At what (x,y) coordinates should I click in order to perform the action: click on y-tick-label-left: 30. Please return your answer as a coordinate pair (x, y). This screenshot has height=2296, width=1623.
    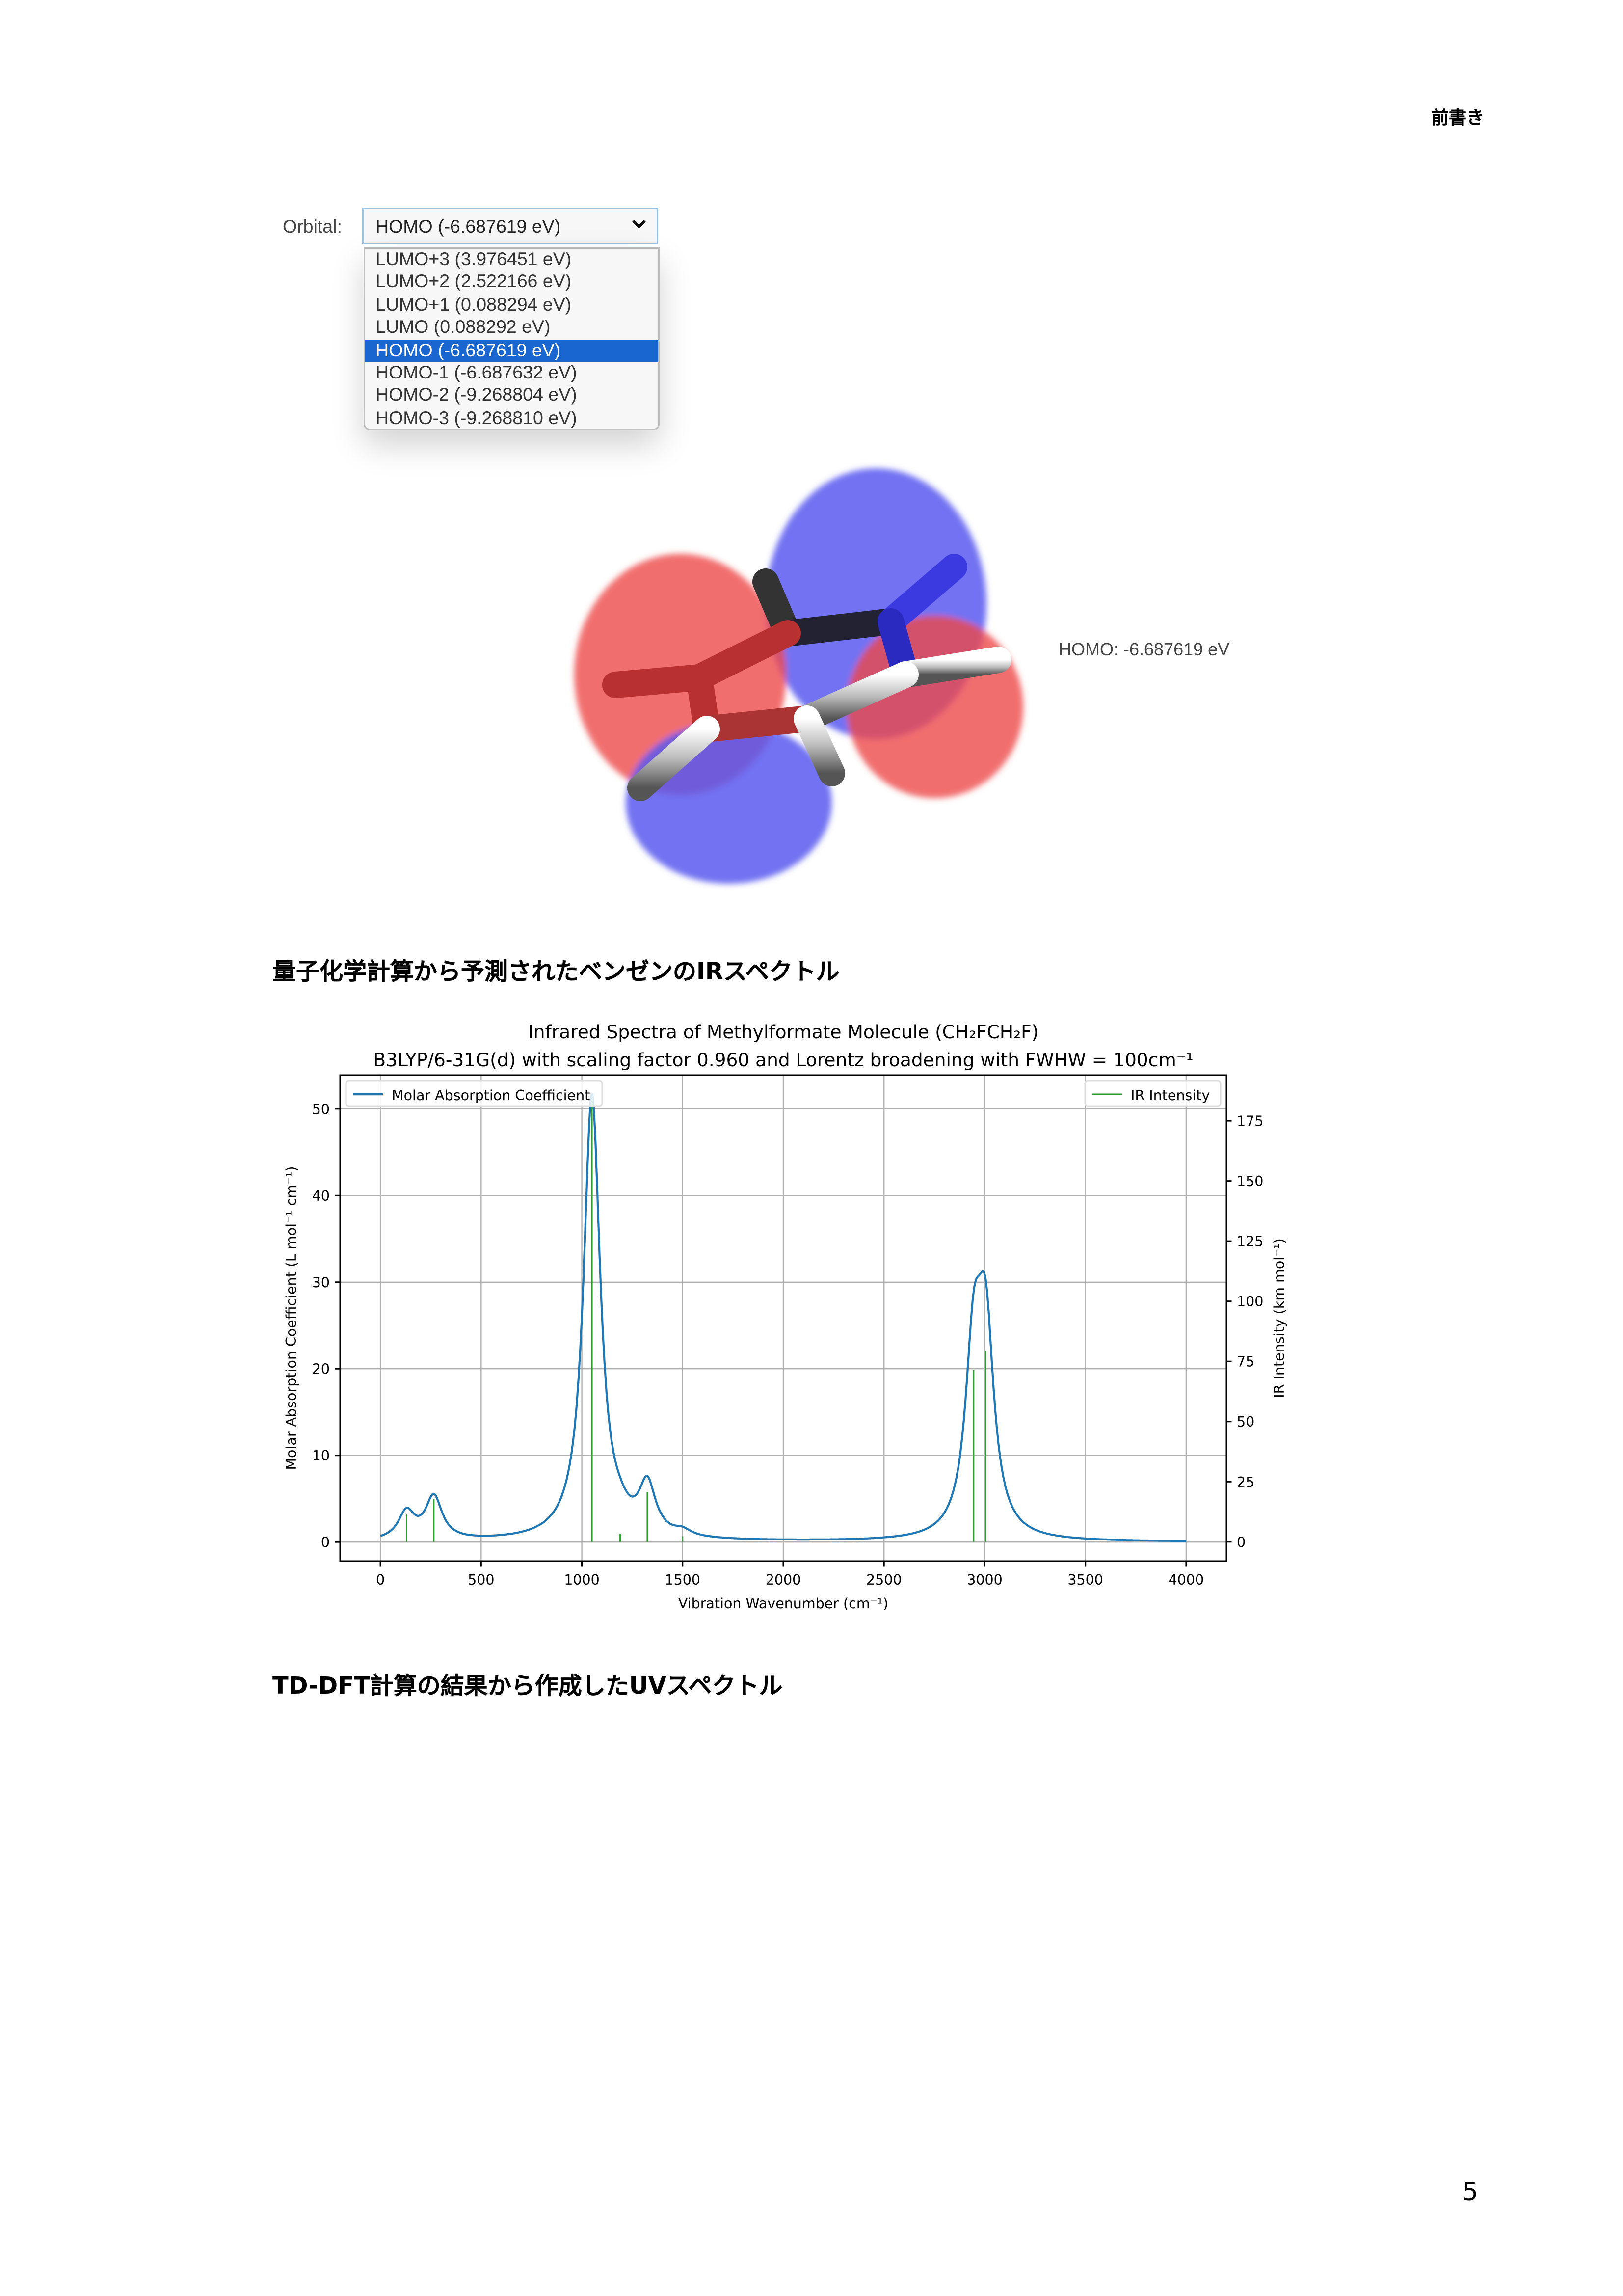
    Looking at the image, I should click on (321, 1282).